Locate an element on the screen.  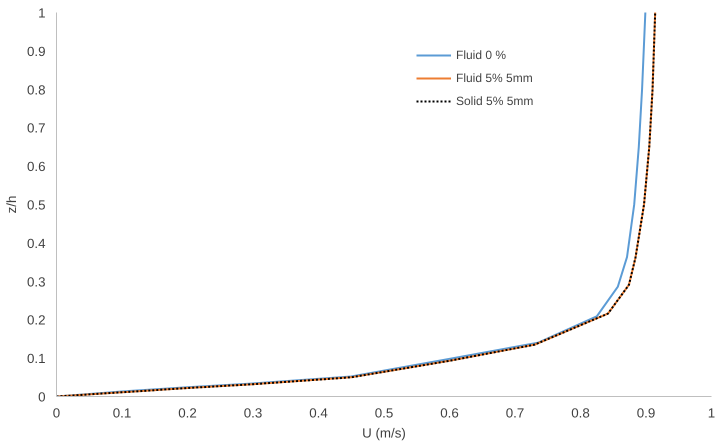
y-tick-label: 0.7 is located at coordinates (36, 128).